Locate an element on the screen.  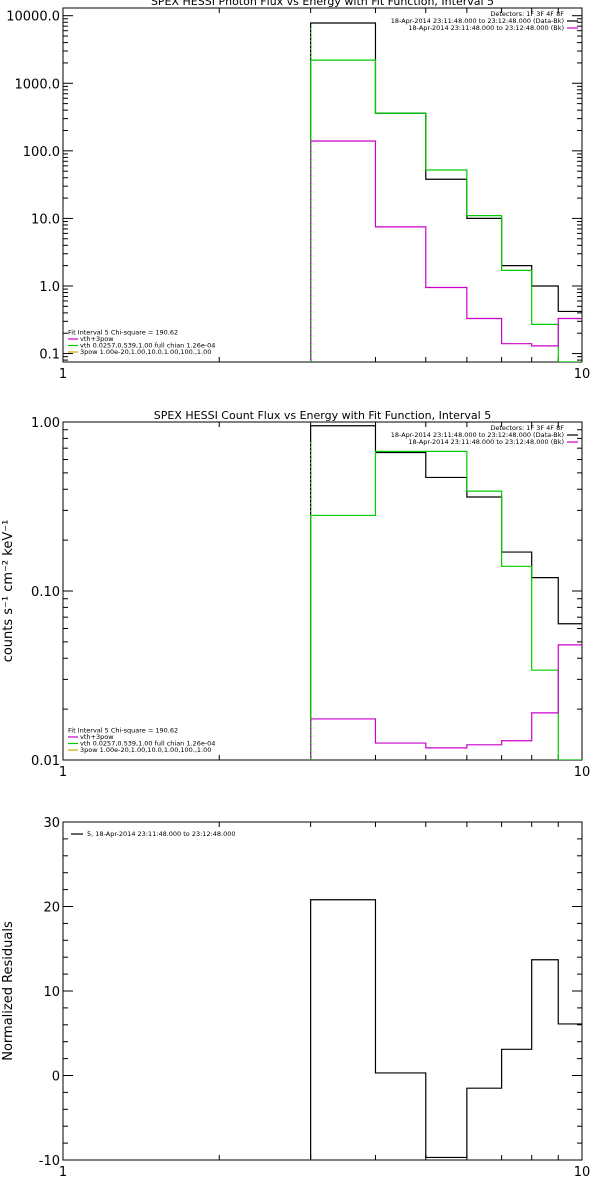
y-tick-label: 100.0 is located at coordinates (41, 152).